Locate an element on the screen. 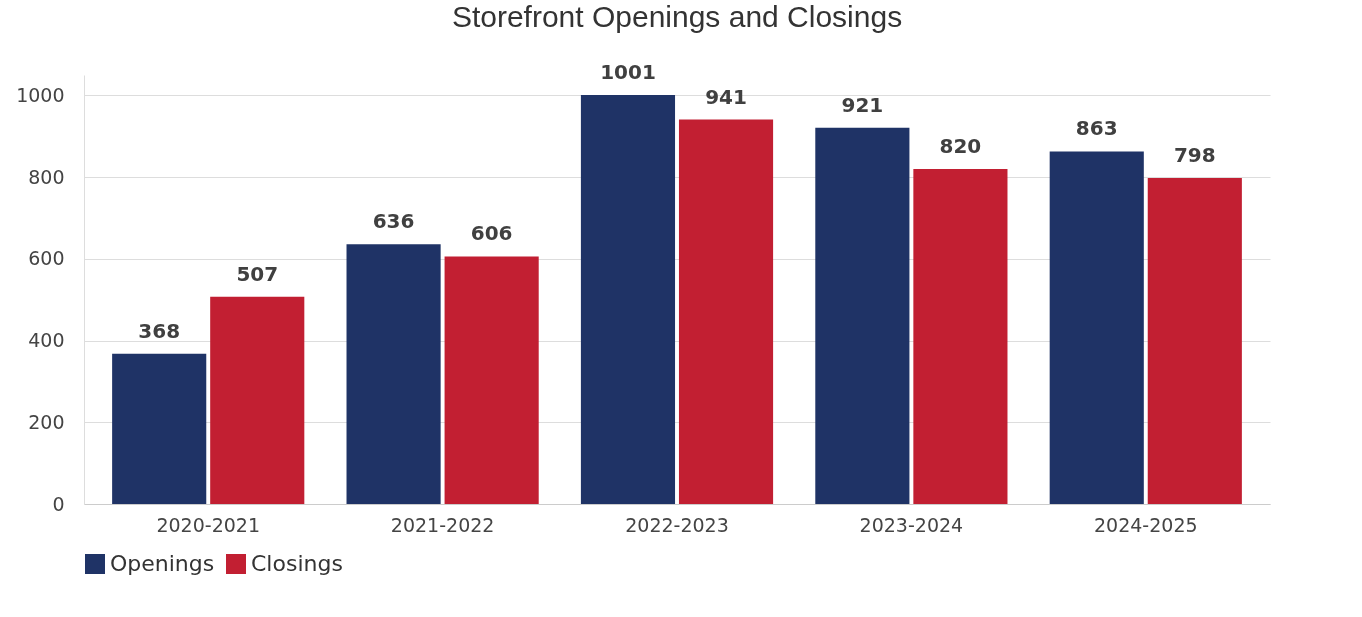 The width and height of the screenshot is (1362, 617). legend-label: Closings is located at coordinates (297, 563).